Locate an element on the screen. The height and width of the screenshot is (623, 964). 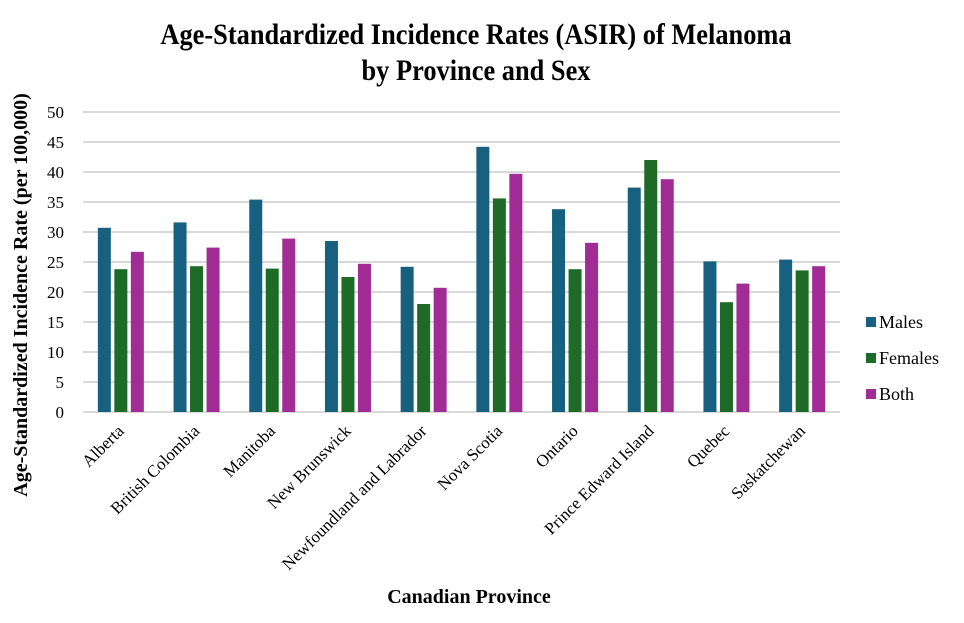
y-tick-label: 35 is located at coordinates (55, 202).